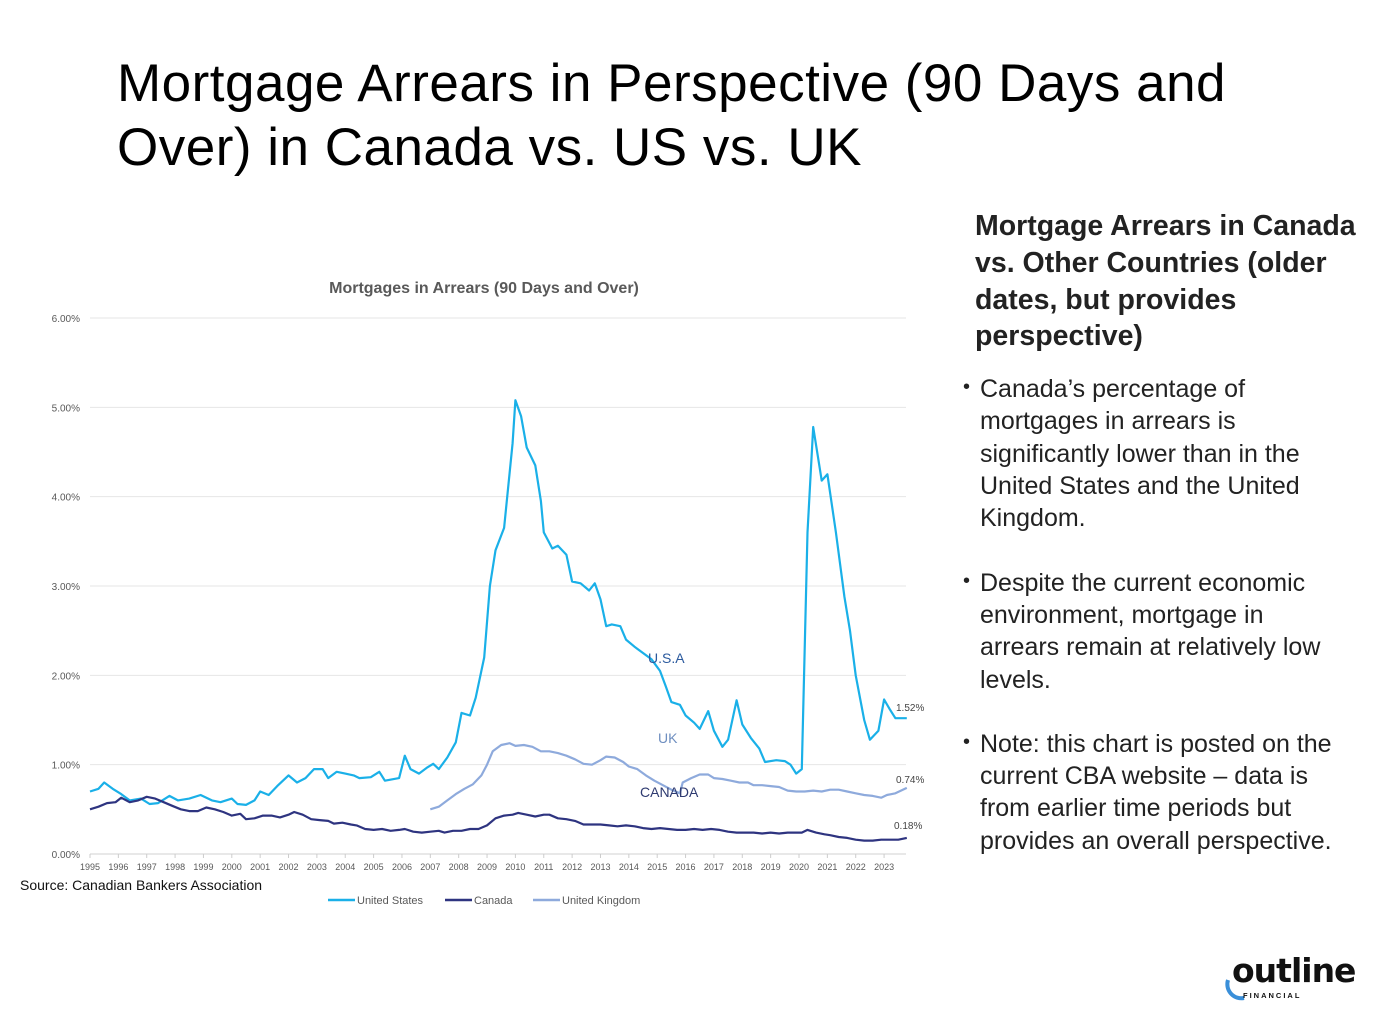 This screenshot has width=1374, height=1027. Describe the element at coordinates (66, 676) in the screenshot. I see `y-tick-label: 2.00%` at that location.